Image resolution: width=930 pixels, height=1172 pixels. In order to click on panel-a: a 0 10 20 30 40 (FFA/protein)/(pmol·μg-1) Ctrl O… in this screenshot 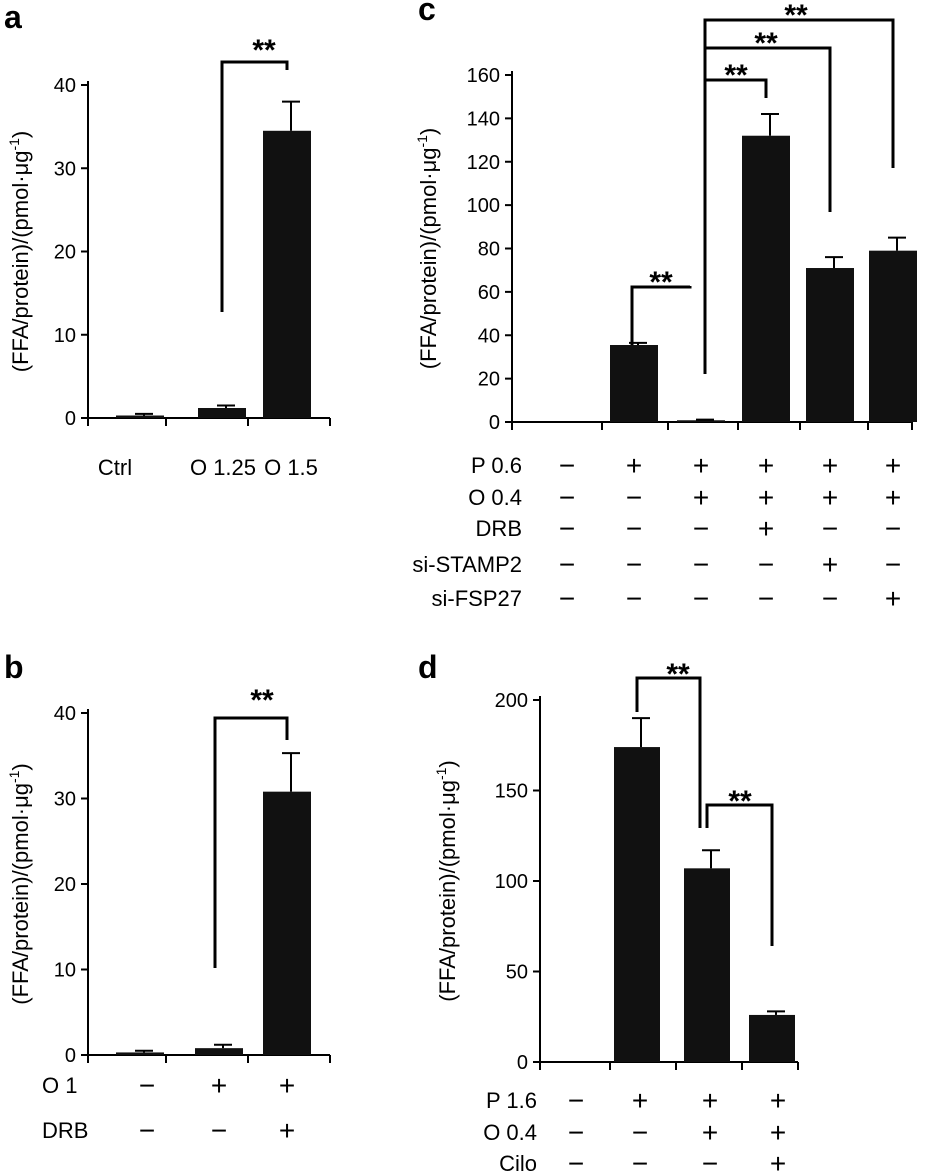, I will do `click(167, 240)`.